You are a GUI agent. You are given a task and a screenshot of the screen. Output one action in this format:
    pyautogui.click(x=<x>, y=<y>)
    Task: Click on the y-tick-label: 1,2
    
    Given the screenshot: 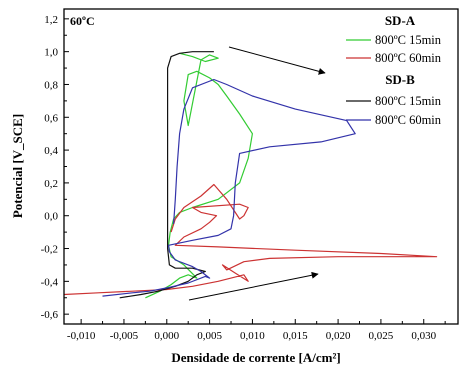 What is the action you would take?
    pyautogui.click(x=51, y=20)
    